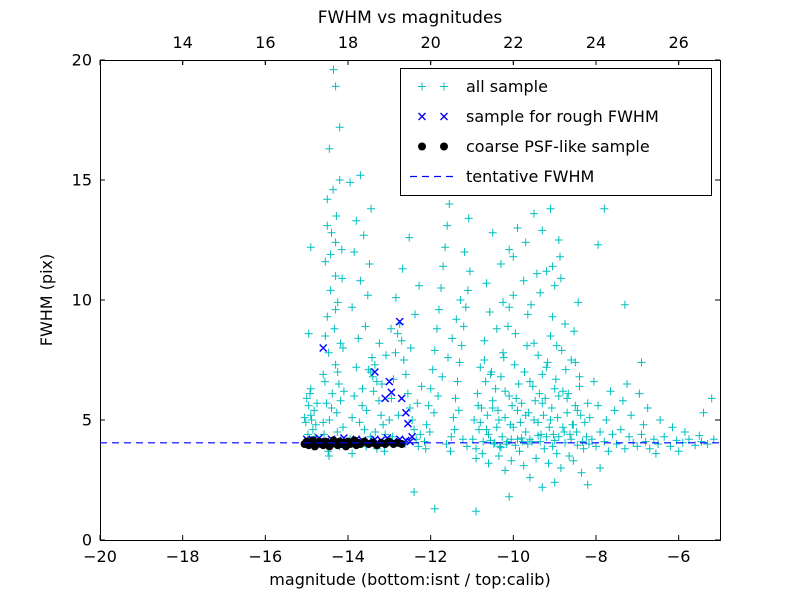 This screenshot has width=800, height=600. I want to click on x-tick-label: −10, so click(513, 556).